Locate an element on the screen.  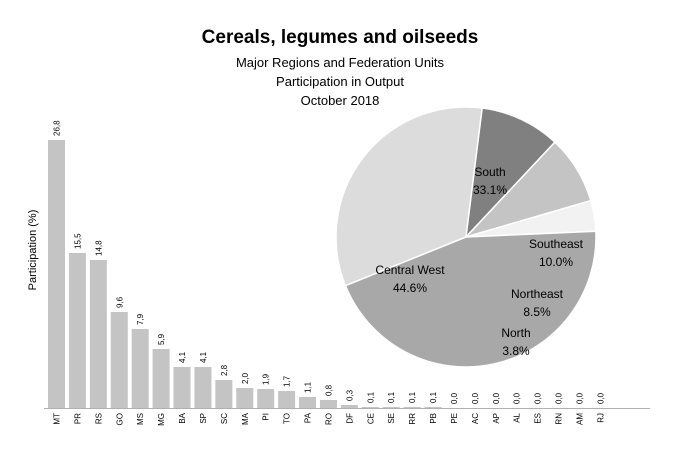
pie-slice-label: Southeast is located at coordinates (556, 244).